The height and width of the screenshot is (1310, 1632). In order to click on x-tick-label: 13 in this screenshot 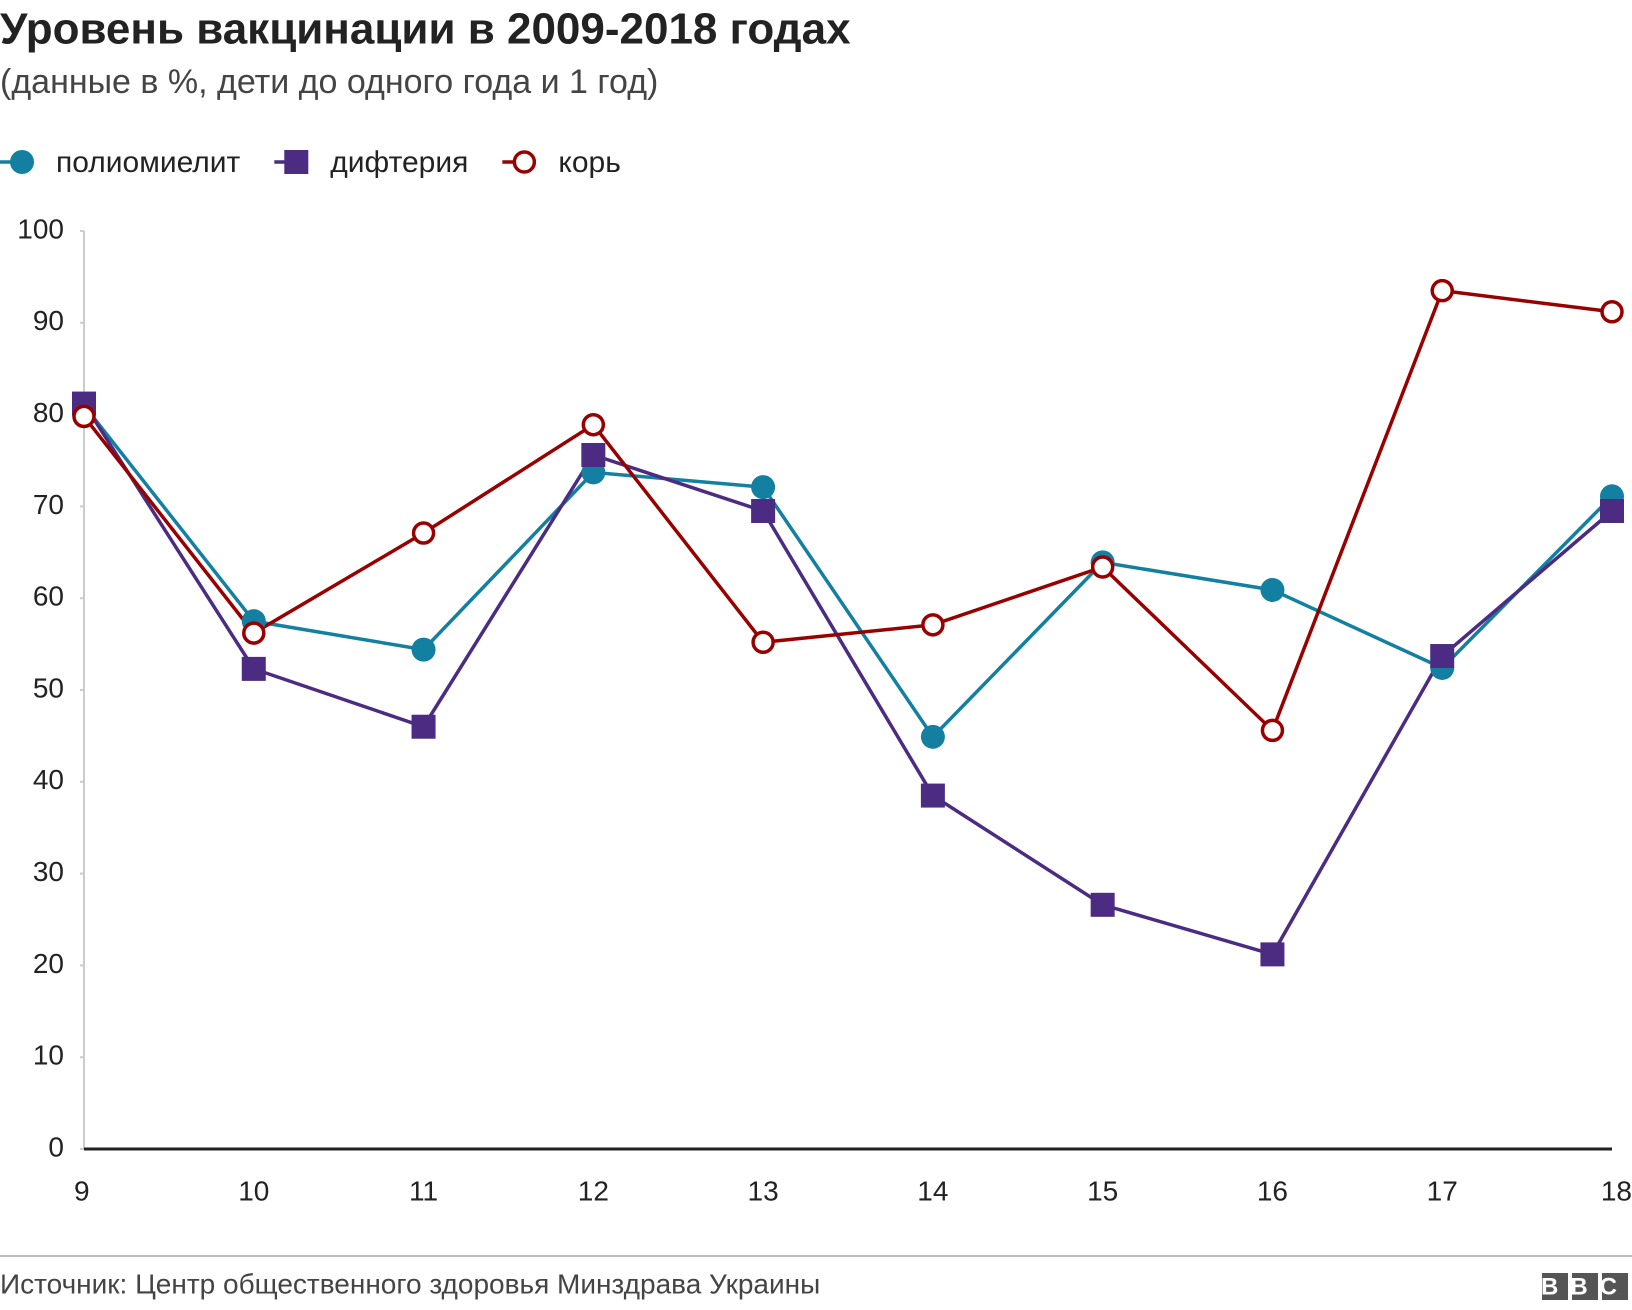, I will do `click(763, 1190)`.